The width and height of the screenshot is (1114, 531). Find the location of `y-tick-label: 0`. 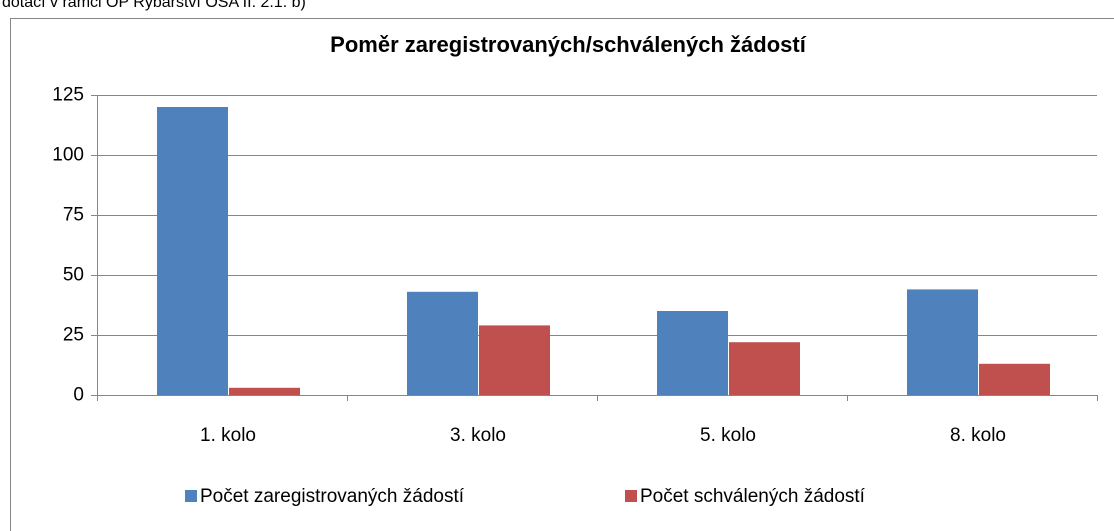

y-tick-label: 0 is located at coordinates (78, 395).